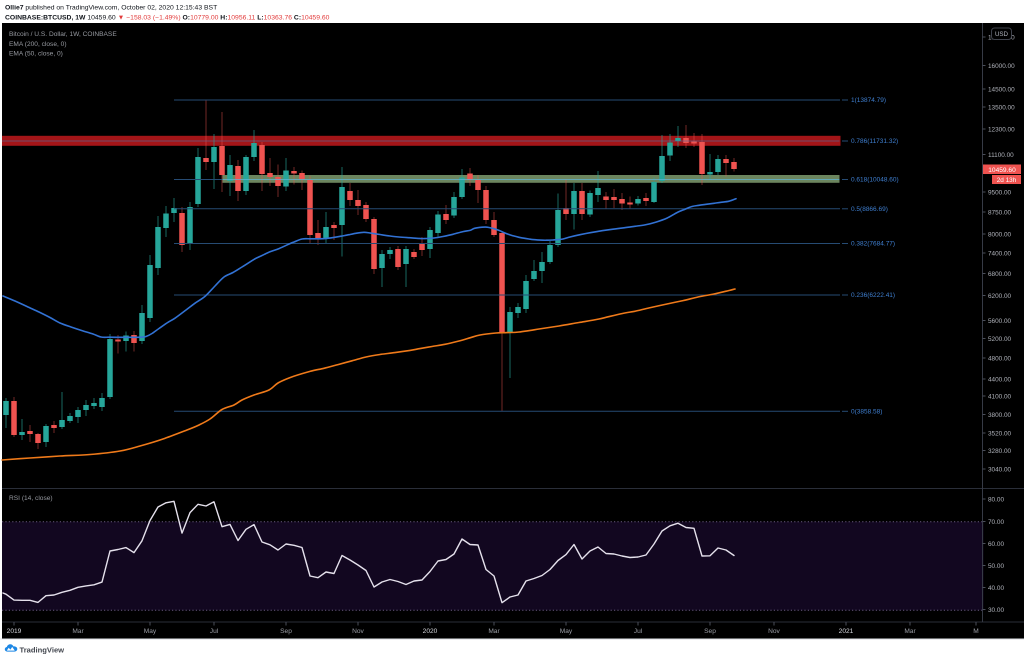  What do you see at coordinates (1000, 321) in the screenshot?
I see `svg-text: 5600.00` at bounding box center [1000, 321].